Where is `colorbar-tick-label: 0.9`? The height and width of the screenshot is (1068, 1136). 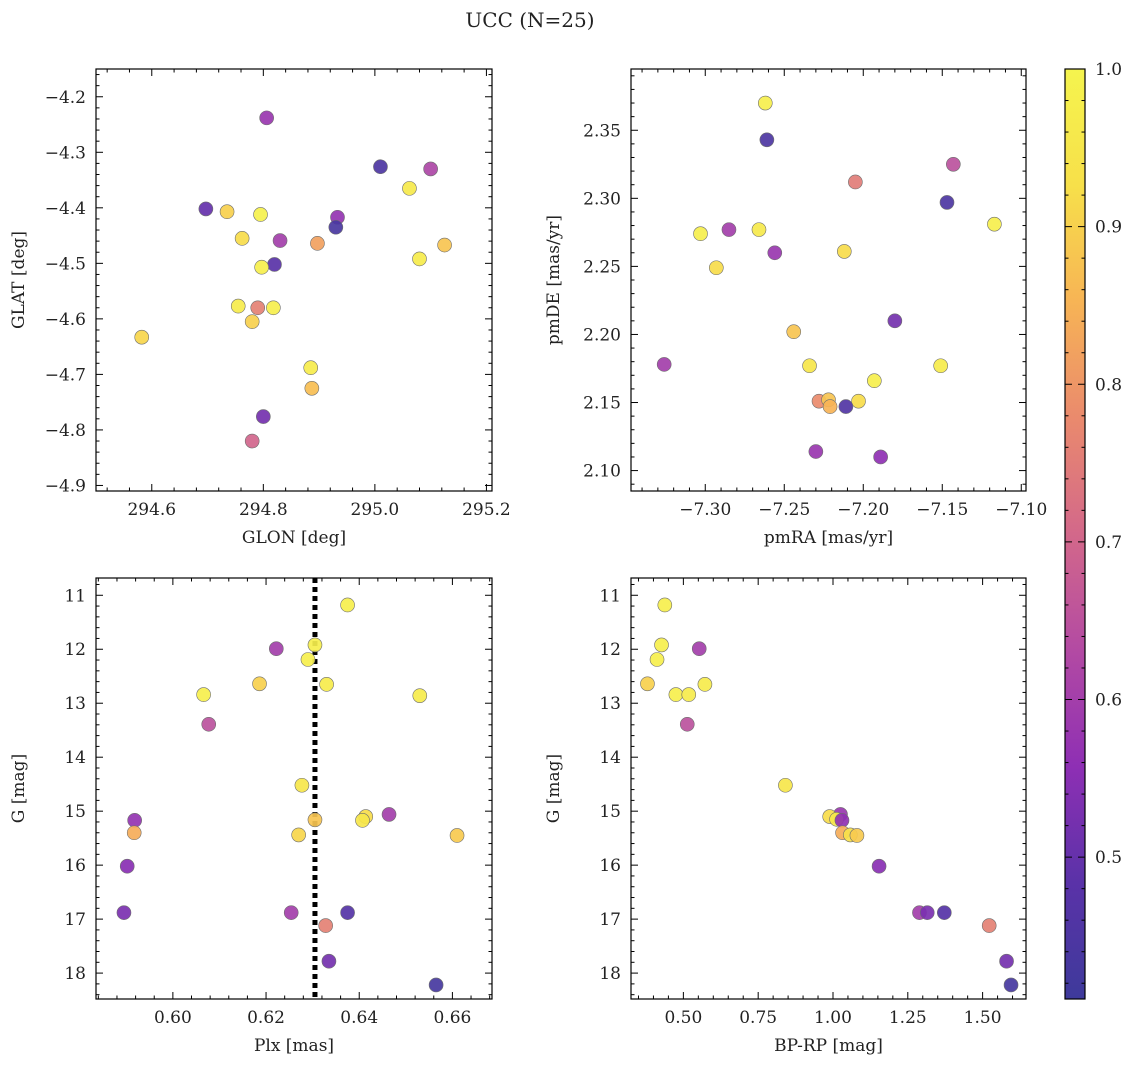
colorbar-tick-label: 0.9 is located at coordinates (1108, 228).